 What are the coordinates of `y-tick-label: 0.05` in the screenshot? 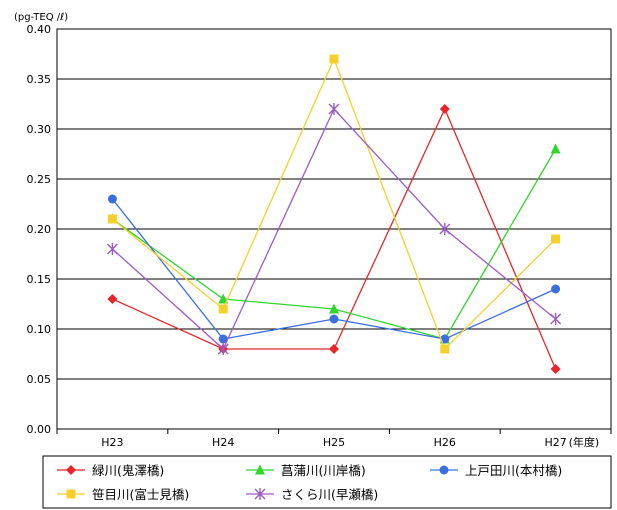 It's located at (39, 379).